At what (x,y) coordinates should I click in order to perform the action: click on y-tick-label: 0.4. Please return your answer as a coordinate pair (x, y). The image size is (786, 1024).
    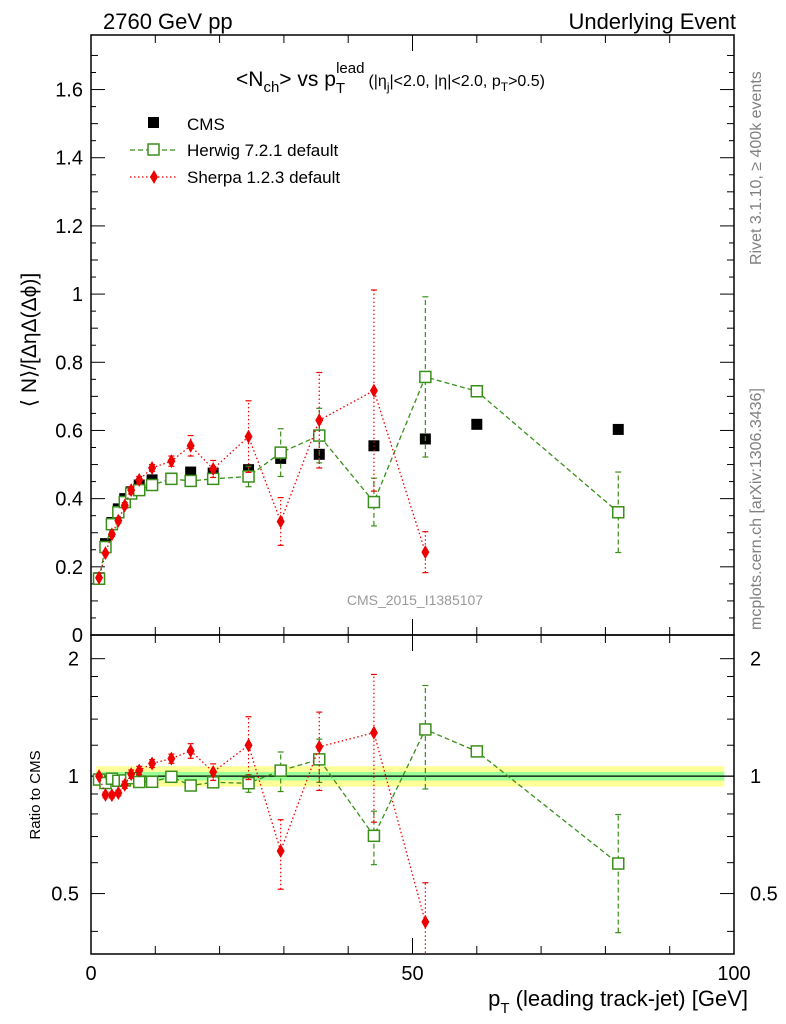
    Looking at the image, I should click on (69, 500).